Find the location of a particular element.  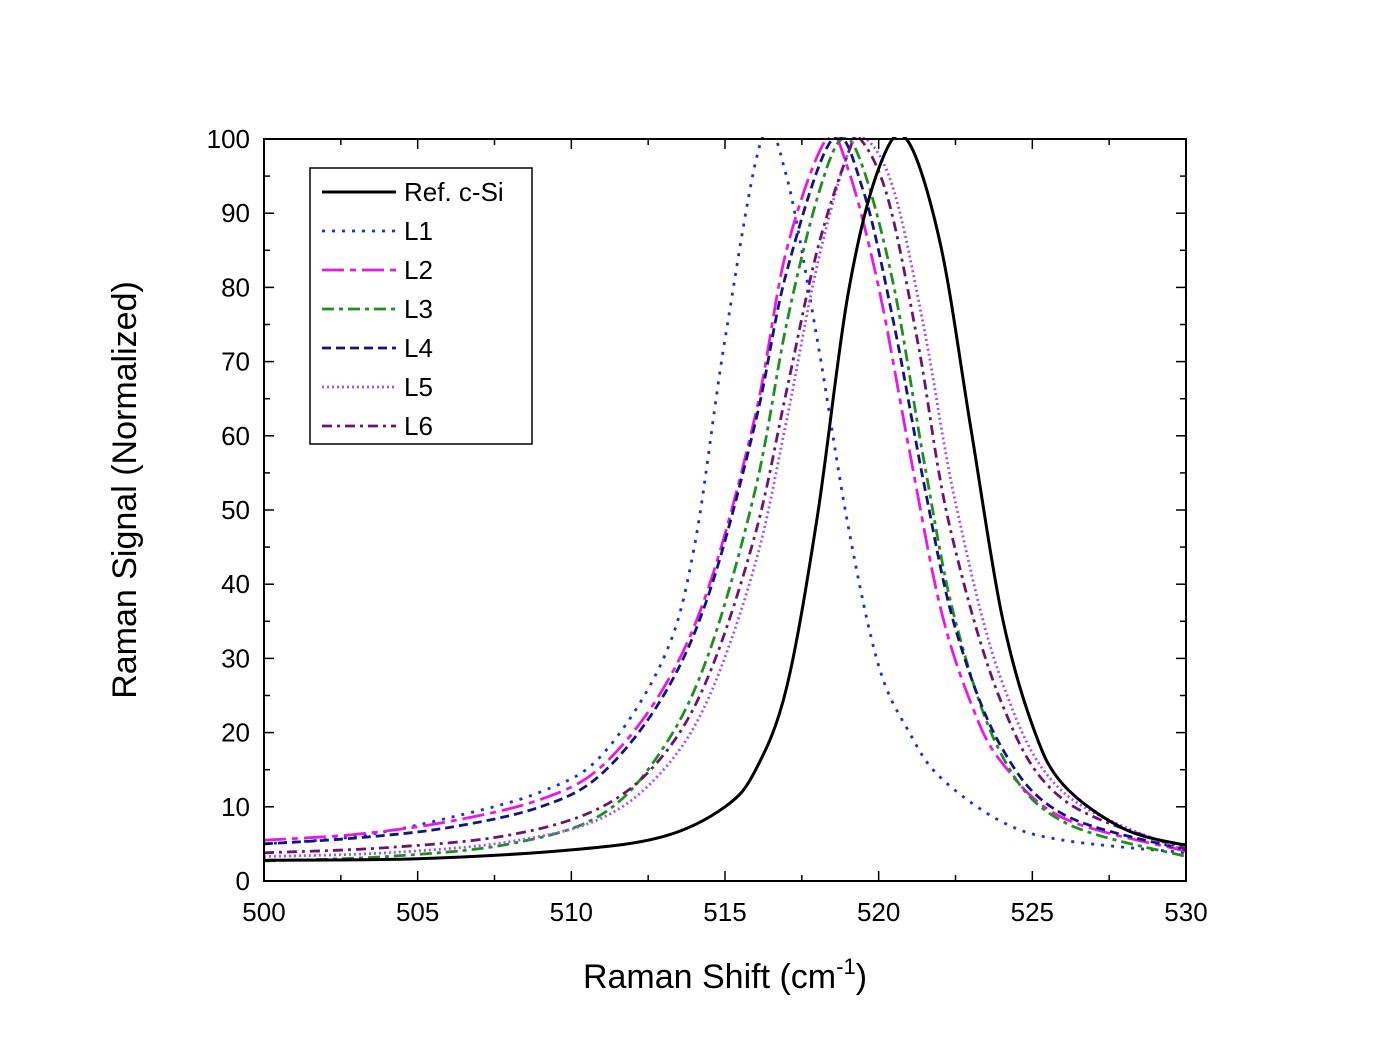

y-axis-label: Raman Signal (Normalized) is located at coordinates (125, 490).